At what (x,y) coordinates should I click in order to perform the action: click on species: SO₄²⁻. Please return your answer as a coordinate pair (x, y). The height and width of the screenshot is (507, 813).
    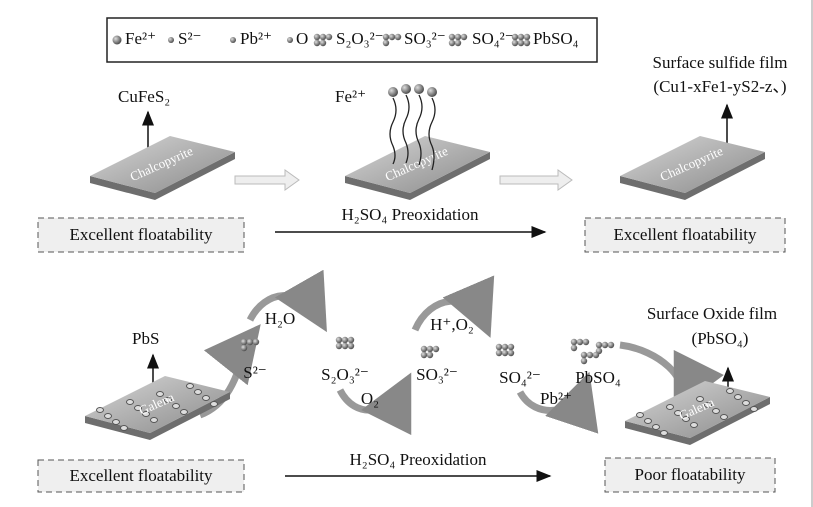
    Looking at the image, I should click on (520, 377).